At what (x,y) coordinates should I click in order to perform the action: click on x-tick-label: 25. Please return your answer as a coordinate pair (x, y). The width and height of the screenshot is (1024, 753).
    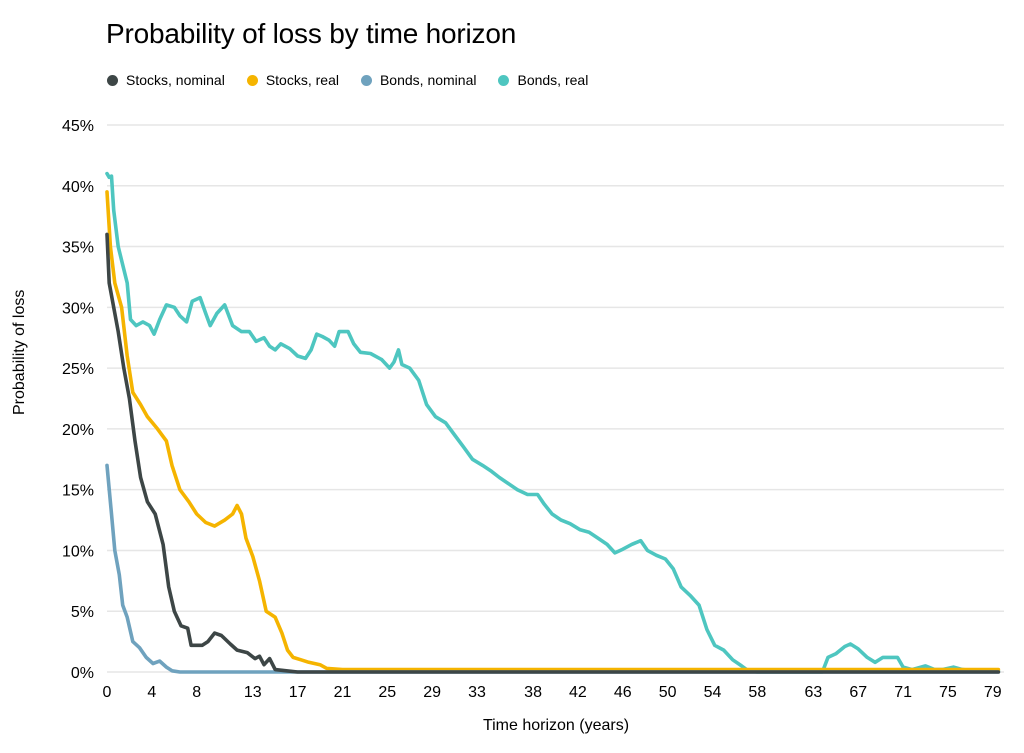
    Looking at the image, I should click on (387, 692).